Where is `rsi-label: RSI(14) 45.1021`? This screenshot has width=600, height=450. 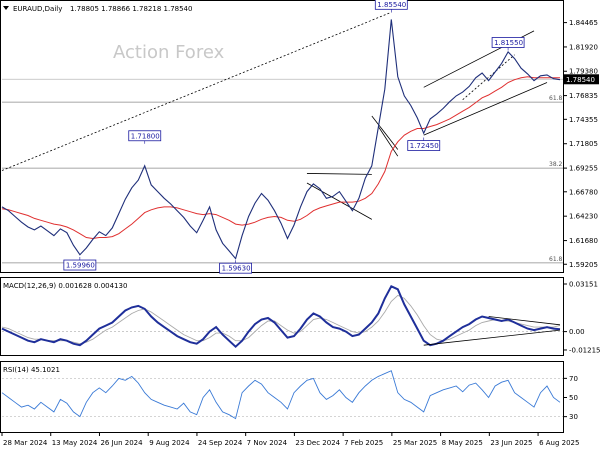 rsi-label: RSI(14) 45.1021 is located at coordinates (31, 370).